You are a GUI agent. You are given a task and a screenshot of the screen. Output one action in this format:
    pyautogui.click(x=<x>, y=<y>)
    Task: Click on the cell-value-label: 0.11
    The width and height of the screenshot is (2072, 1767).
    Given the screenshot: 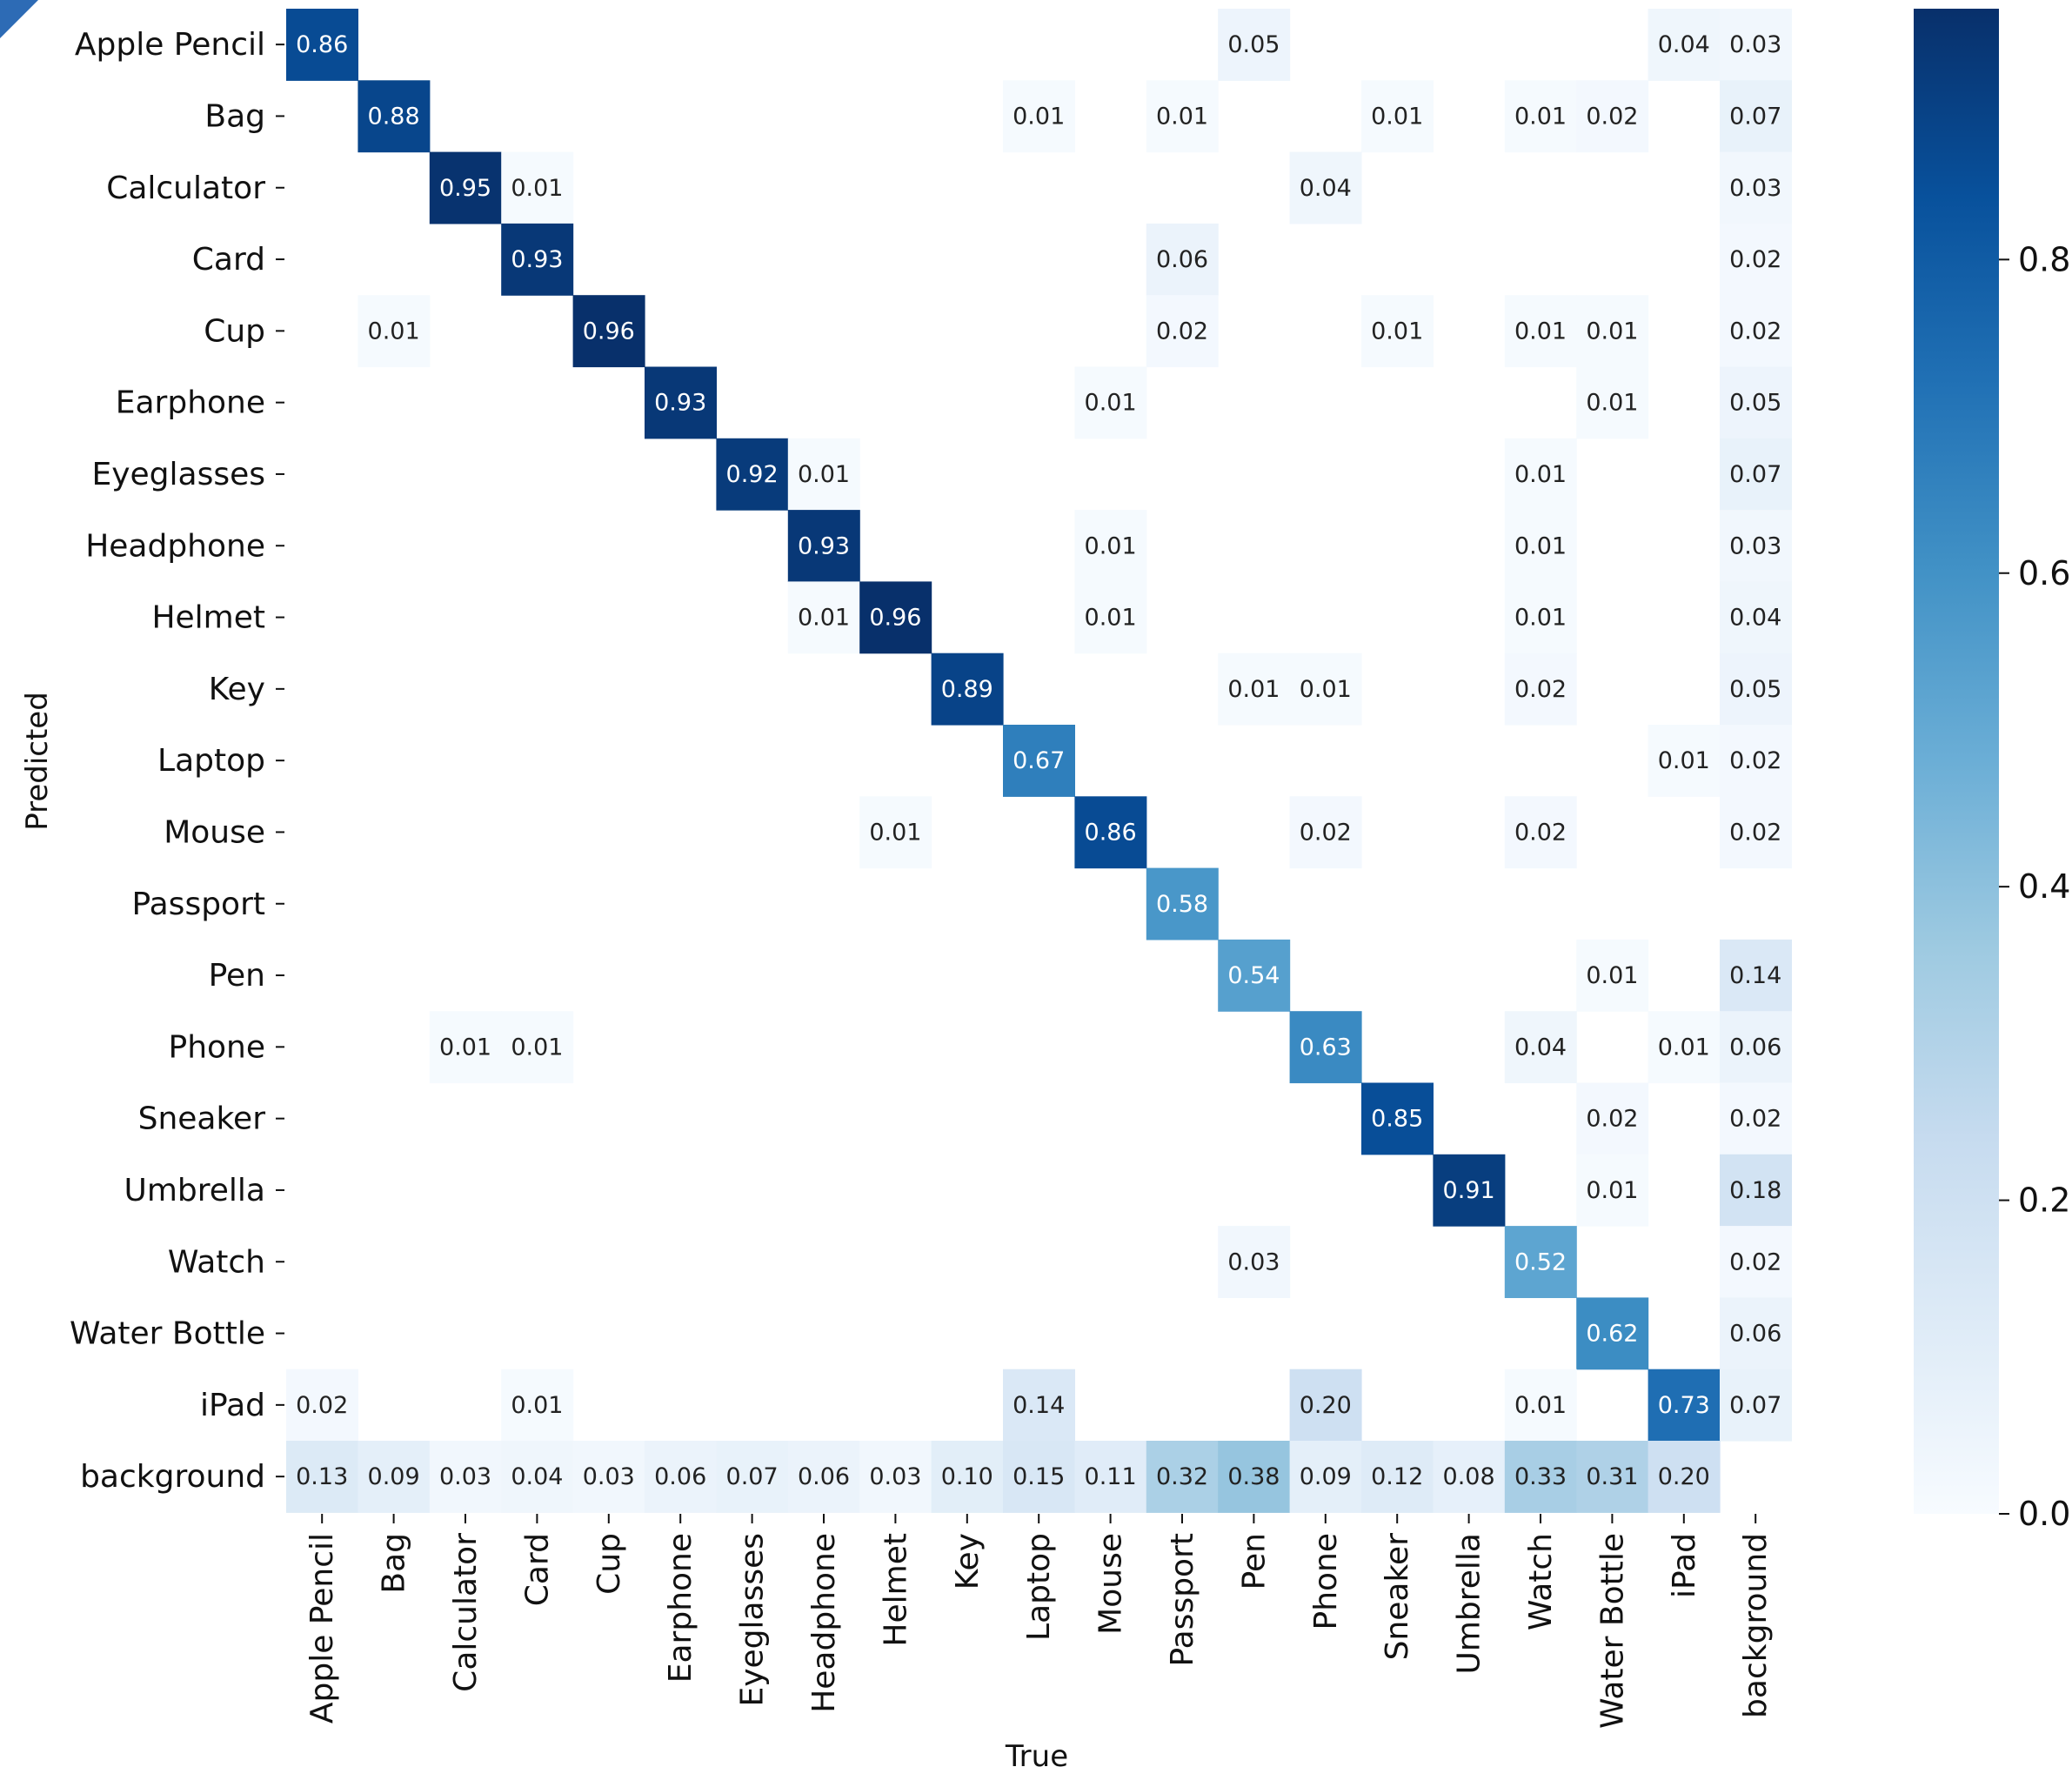 What is the action you would take?
    pyautogui.click(x=1111, y=1477)
    